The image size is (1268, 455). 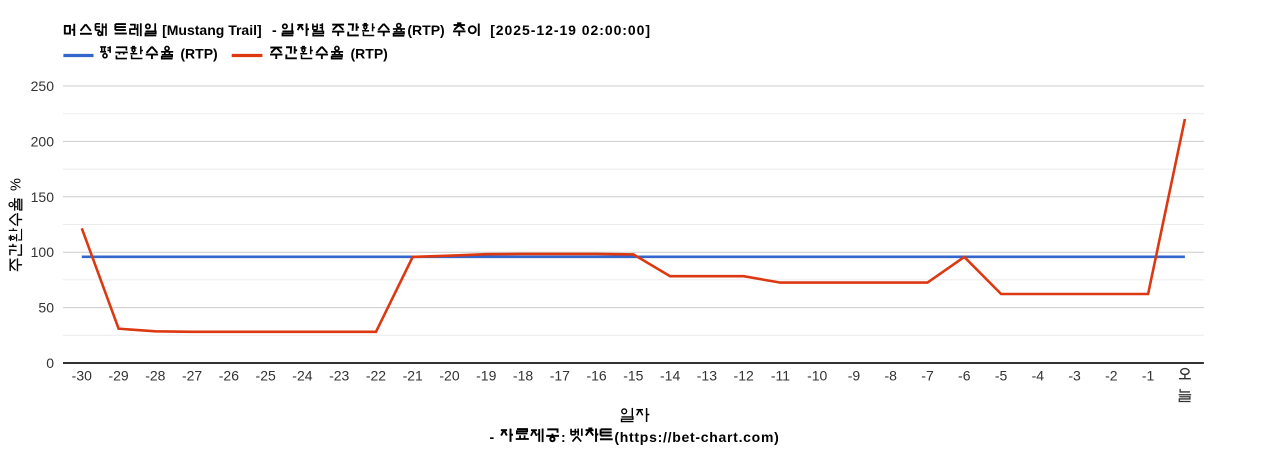 I want to click on svg-text: -20, so click(x=449, y=376).